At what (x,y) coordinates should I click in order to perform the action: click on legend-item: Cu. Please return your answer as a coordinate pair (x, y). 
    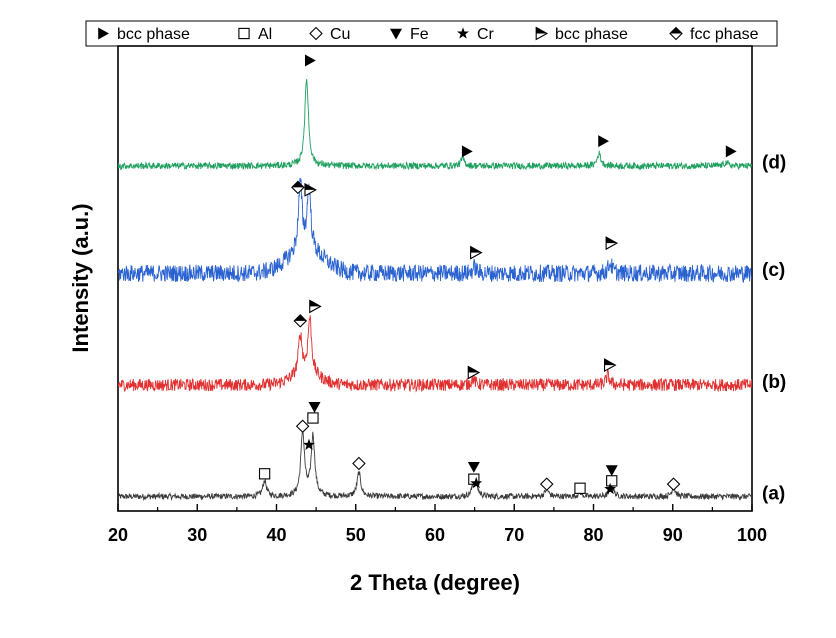
    Looking at the image, I should click on (329, 34).